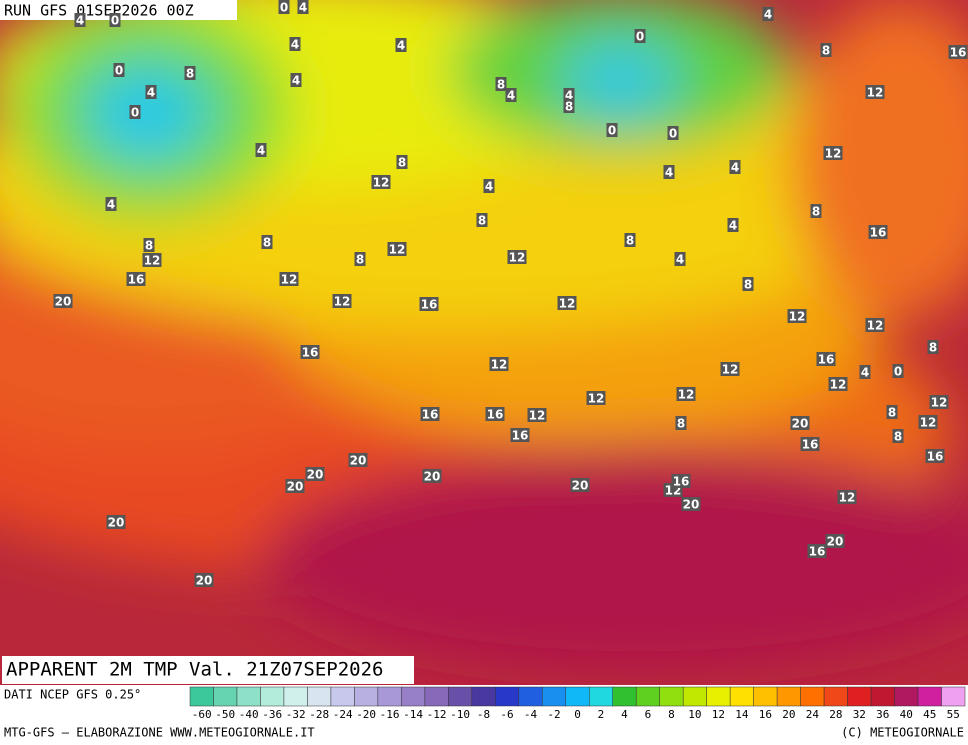 Image resolution: width=968 pixels, height=745 pixels. I want to click on colorbar-label: -36, so click(272, 714).